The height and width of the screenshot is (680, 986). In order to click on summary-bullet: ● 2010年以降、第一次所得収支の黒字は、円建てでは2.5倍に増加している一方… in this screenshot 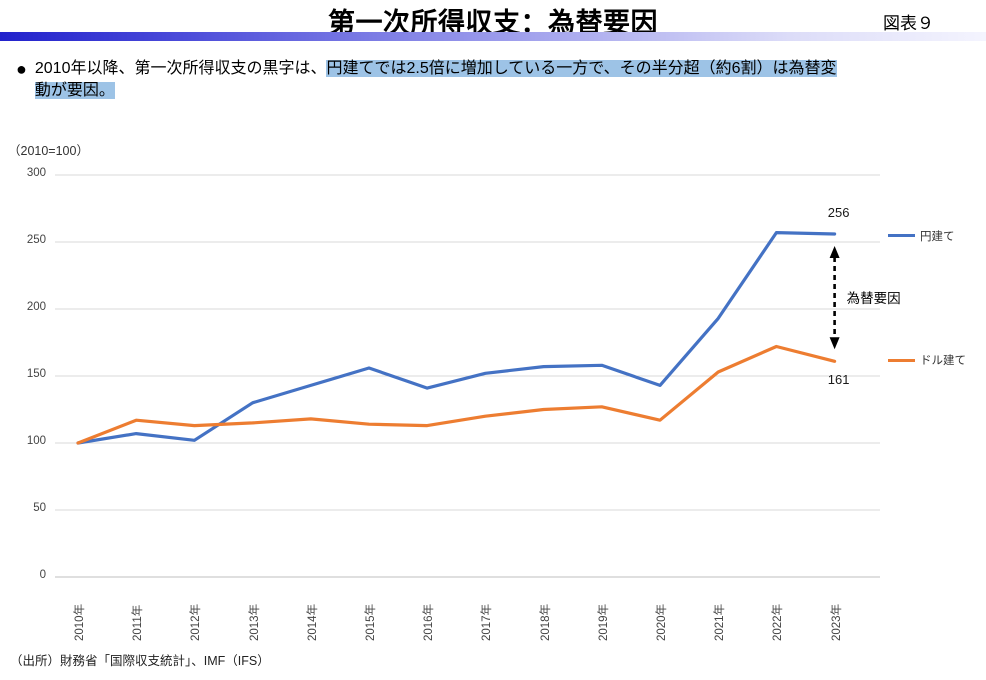, I will do `click(494, 80)`.